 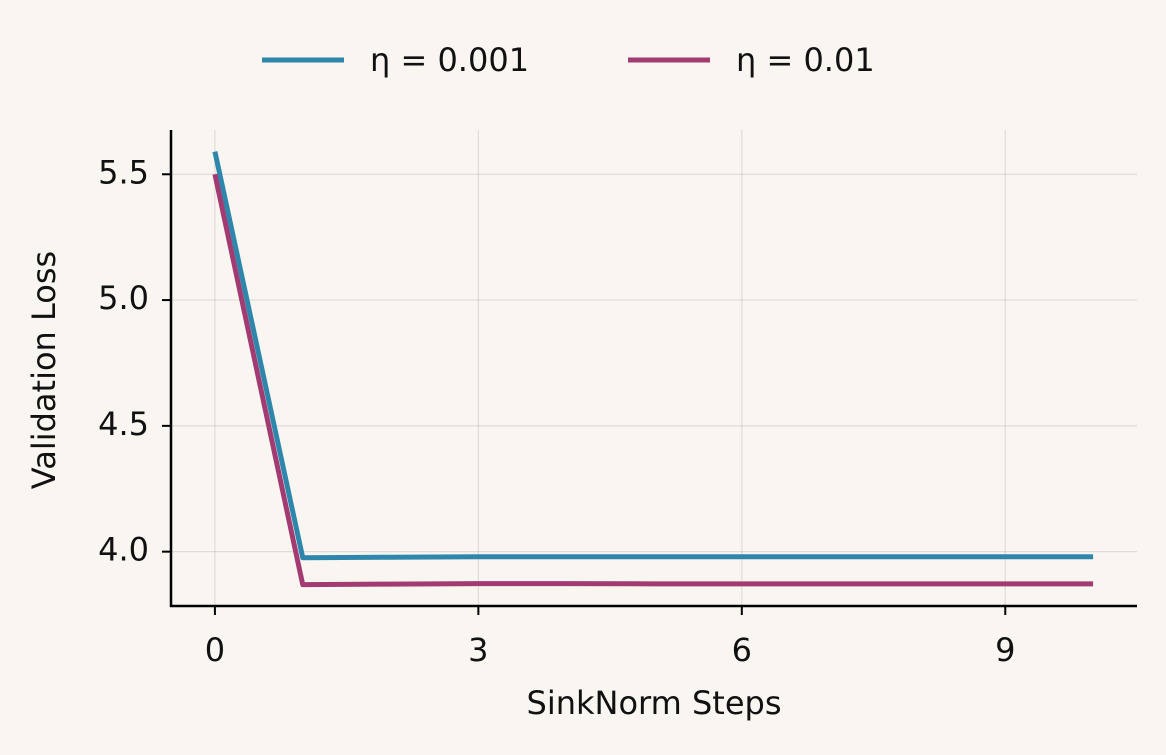 What do you see at coordinates (654, 703) in the screenshot?
I see `x-axis-label: SinkNorm Steps` at bounding box center [654, 703].